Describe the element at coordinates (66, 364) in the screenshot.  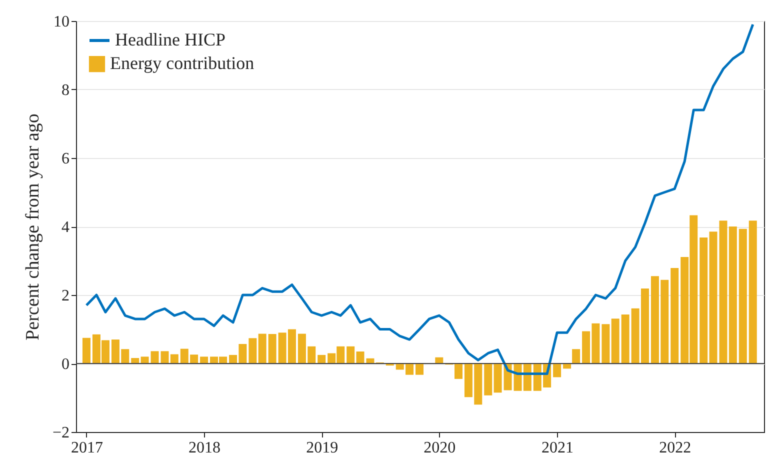
I see `y-tick-label: 0` at that location.